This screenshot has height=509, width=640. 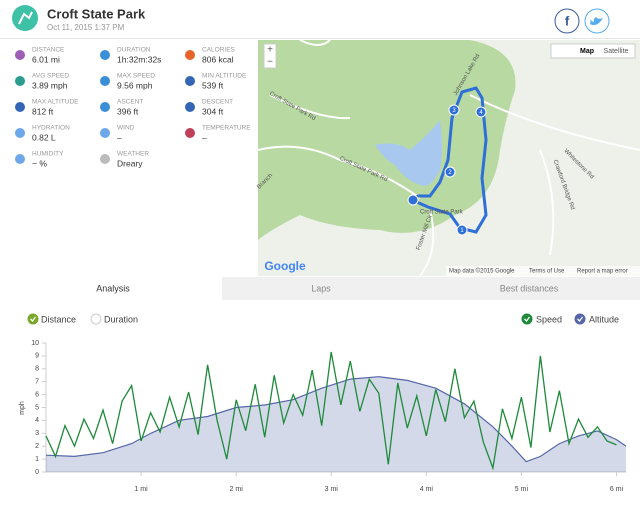 I want to click on y-tick-label: 3, so click(x=37, y=433).